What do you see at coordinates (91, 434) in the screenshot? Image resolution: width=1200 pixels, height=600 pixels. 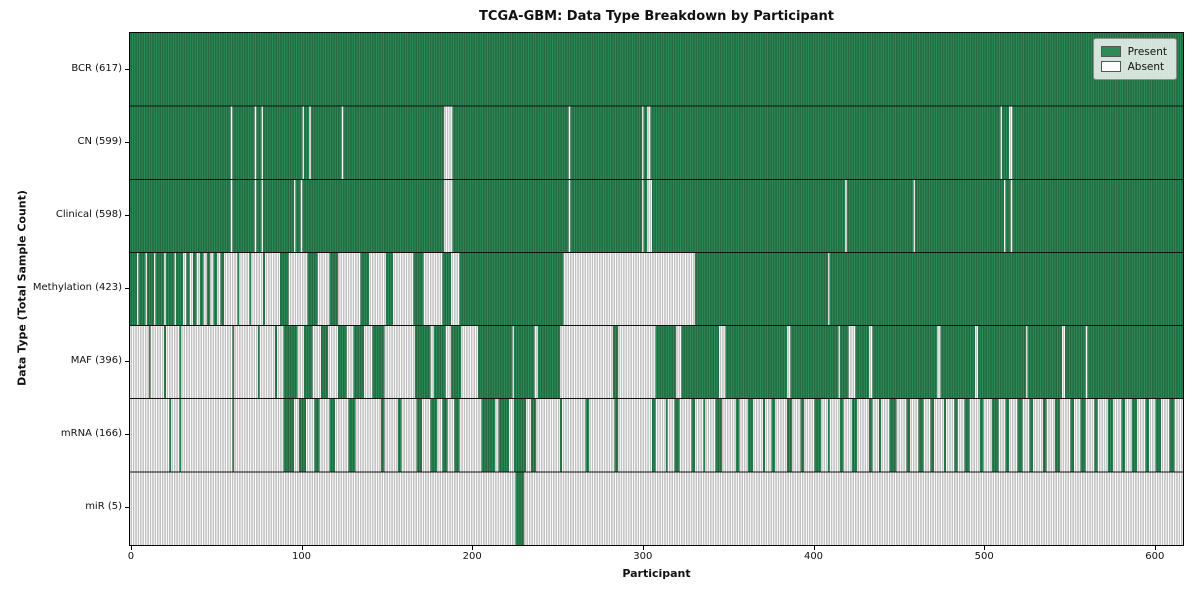 I see `ytick-label-mRNA: mRNA (166)` at bounding box center [91, 434].